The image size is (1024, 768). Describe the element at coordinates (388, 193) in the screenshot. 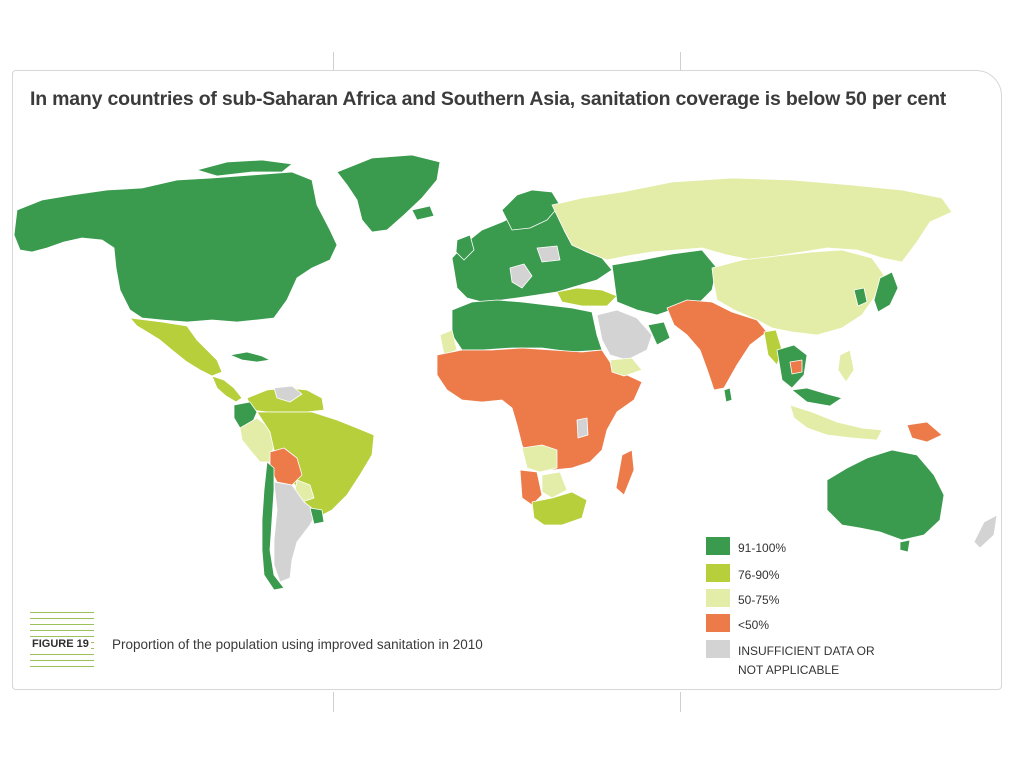

I see `region-greenland` at that location.